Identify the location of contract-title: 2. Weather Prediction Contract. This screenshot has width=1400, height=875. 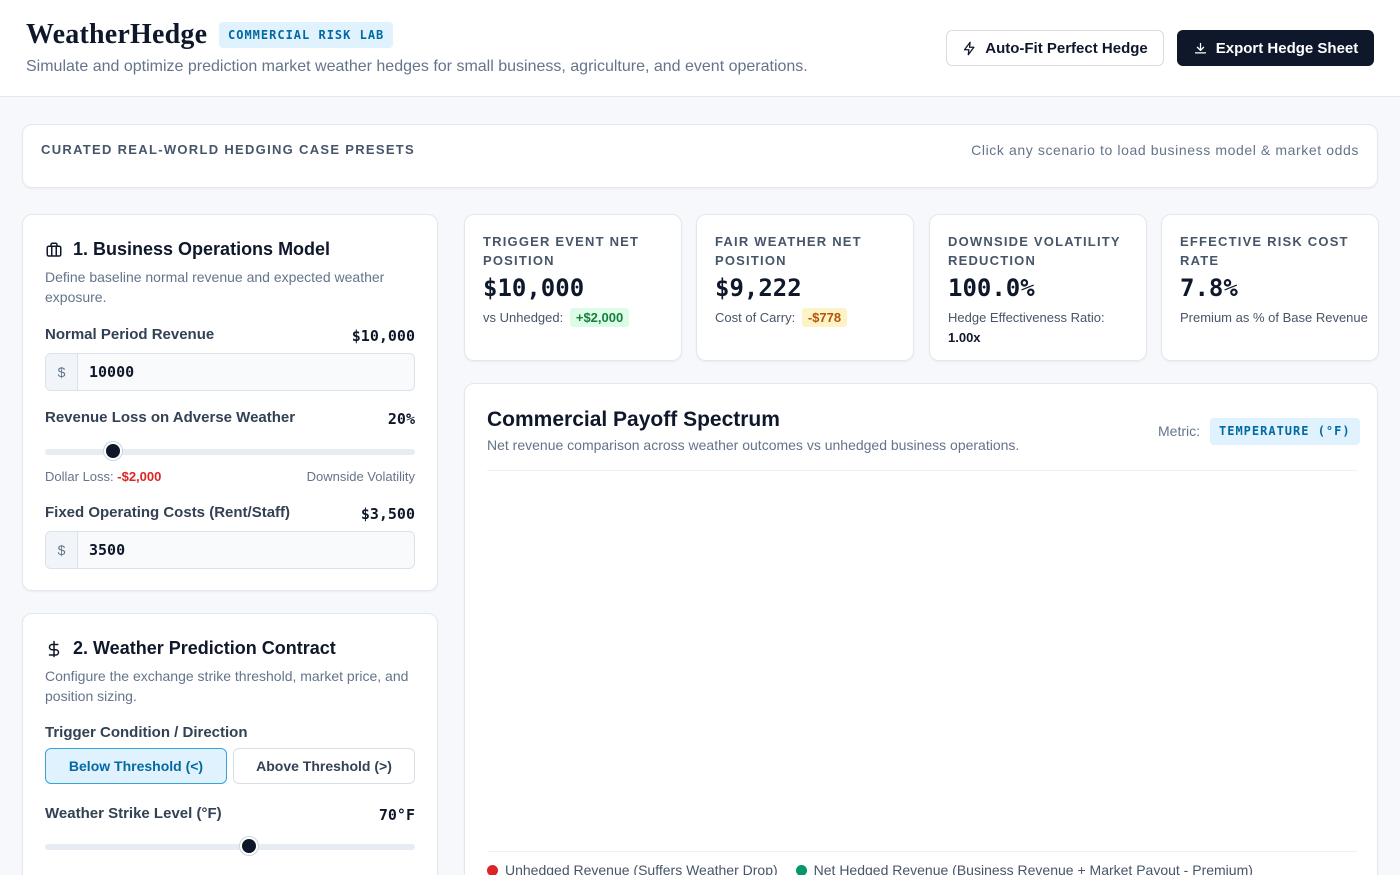
(204, 648).